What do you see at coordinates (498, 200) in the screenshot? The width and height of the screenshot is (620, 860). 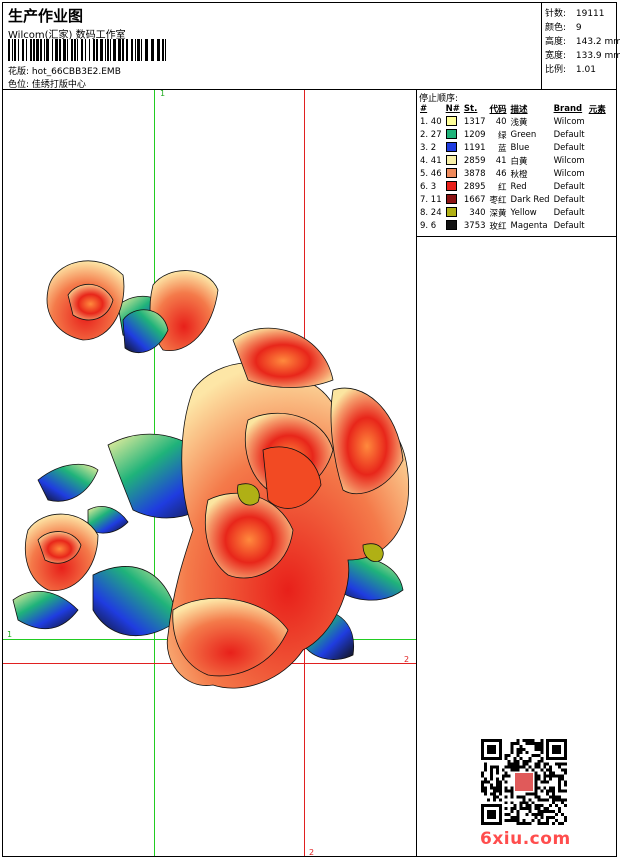 I see `color-code: 枣红` at bounding box center [498, 200].